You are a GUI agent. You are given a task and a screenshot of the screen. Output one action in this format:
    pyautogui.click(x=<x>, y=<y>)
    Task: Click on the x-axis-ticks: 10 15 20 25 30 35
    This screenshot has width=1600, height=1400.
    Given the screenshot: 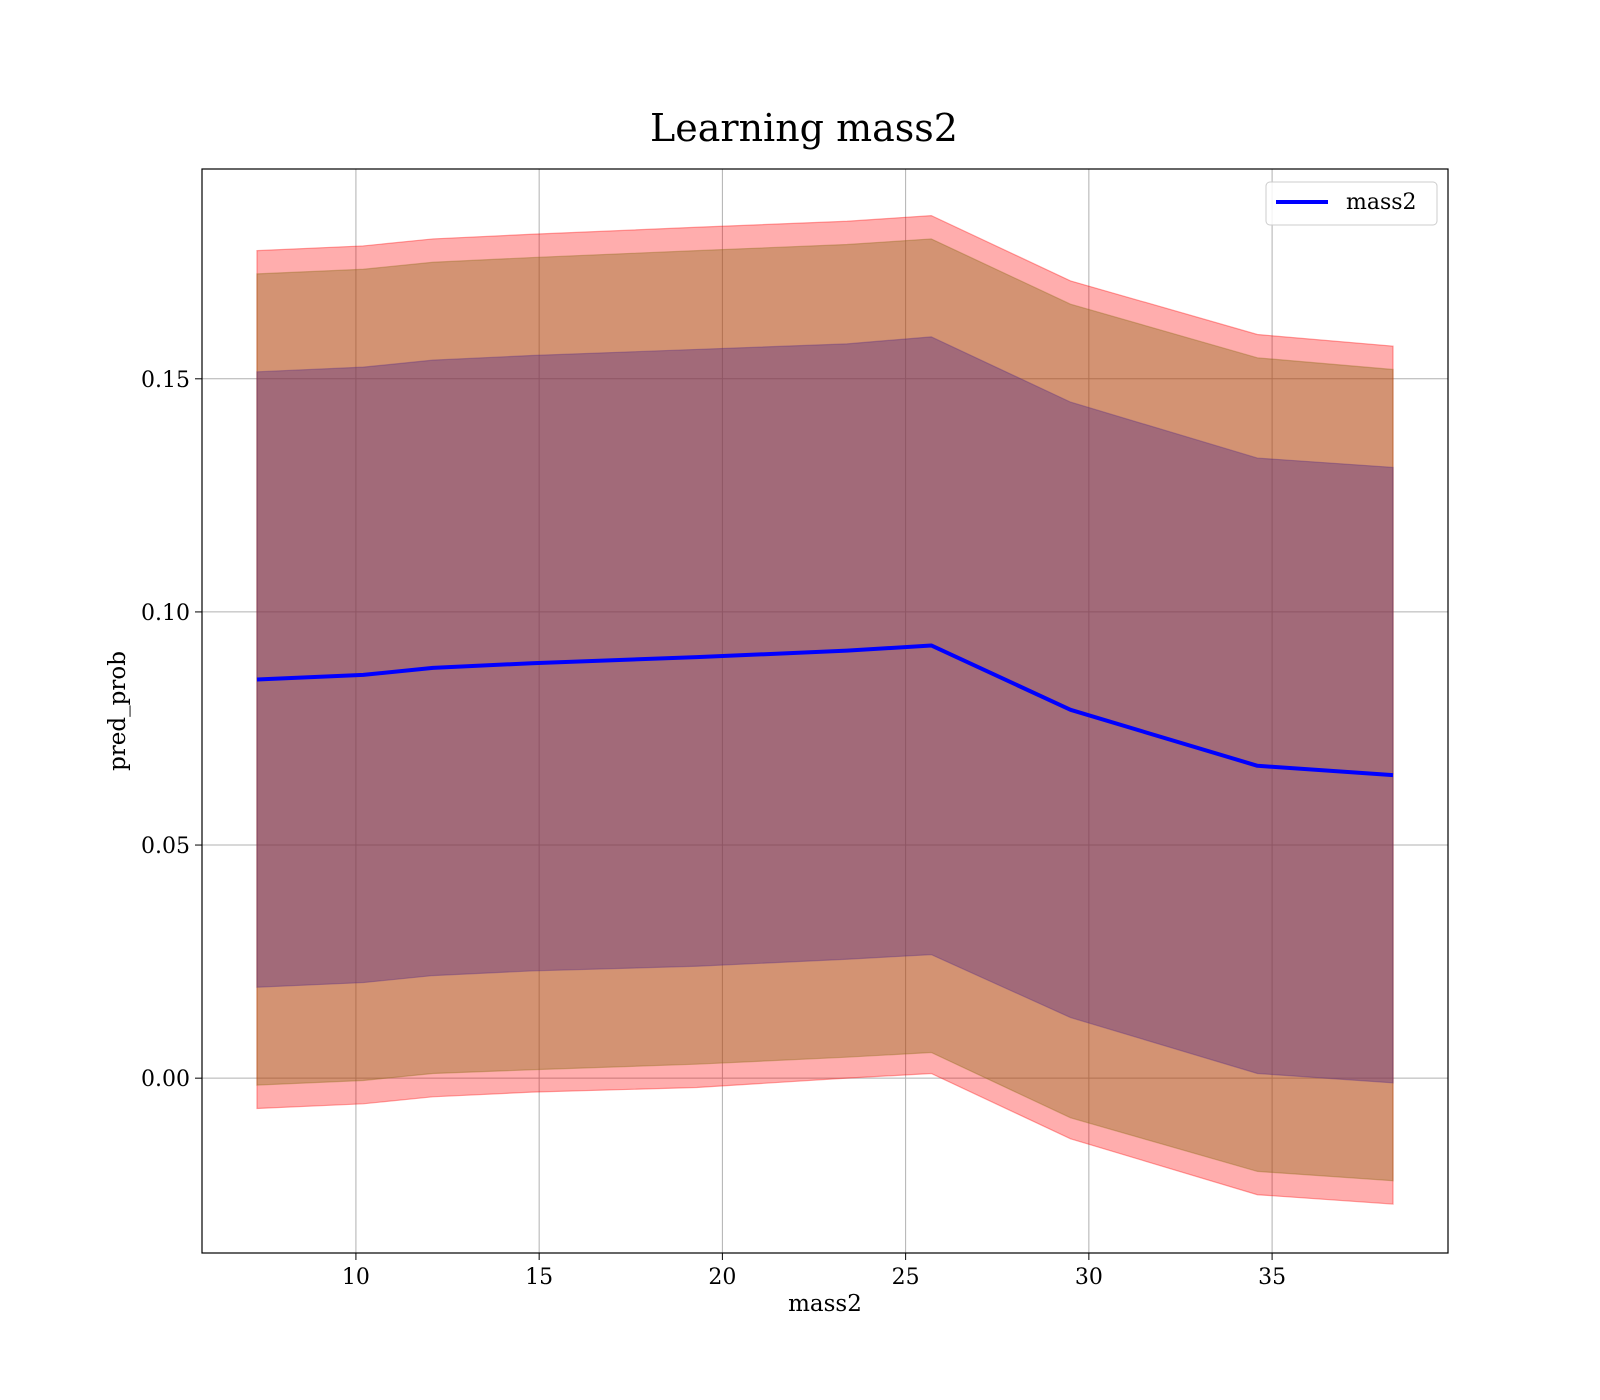 What is the action you would take?
    pyautogui.click(x=814, y=1271)
    